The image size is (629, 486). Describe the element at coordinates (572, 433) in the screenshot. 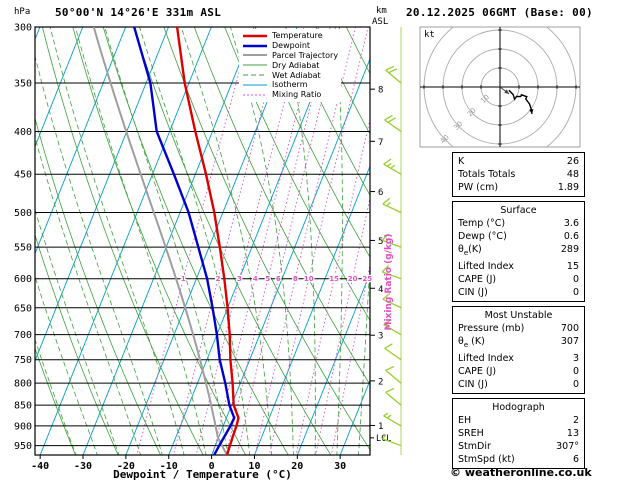

I see `table-row-value: 13` at that location.